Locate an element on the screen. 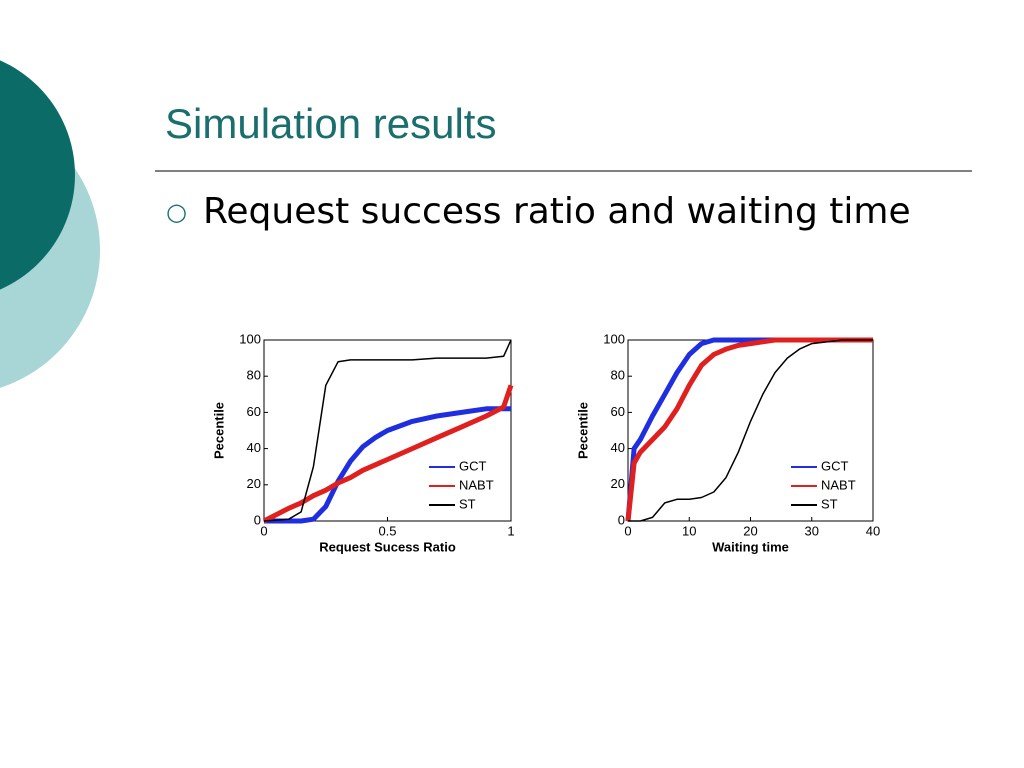 The width and height of the screenshot is (1024, 768). x-axis-label: Waiting time is located at coordinates (750, 546).